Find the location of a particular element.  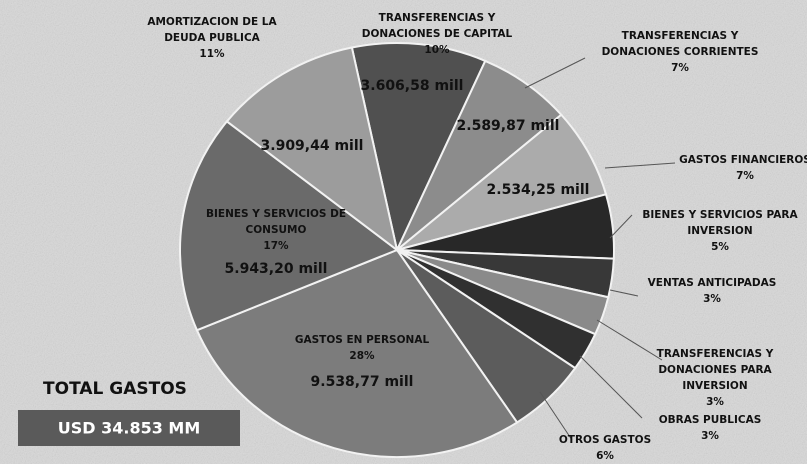

slice-label: DONACIONES PARA is located at coordinates (715, 370).